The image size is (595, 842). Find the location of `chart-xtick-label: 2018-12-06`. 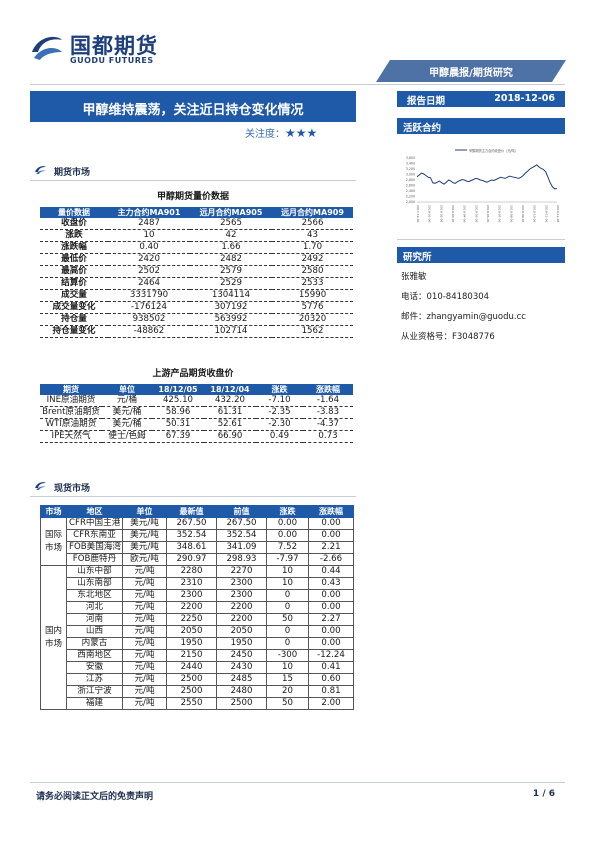

chart-xtick-label: 2018-12-06 is located at coordinates (558, 214).